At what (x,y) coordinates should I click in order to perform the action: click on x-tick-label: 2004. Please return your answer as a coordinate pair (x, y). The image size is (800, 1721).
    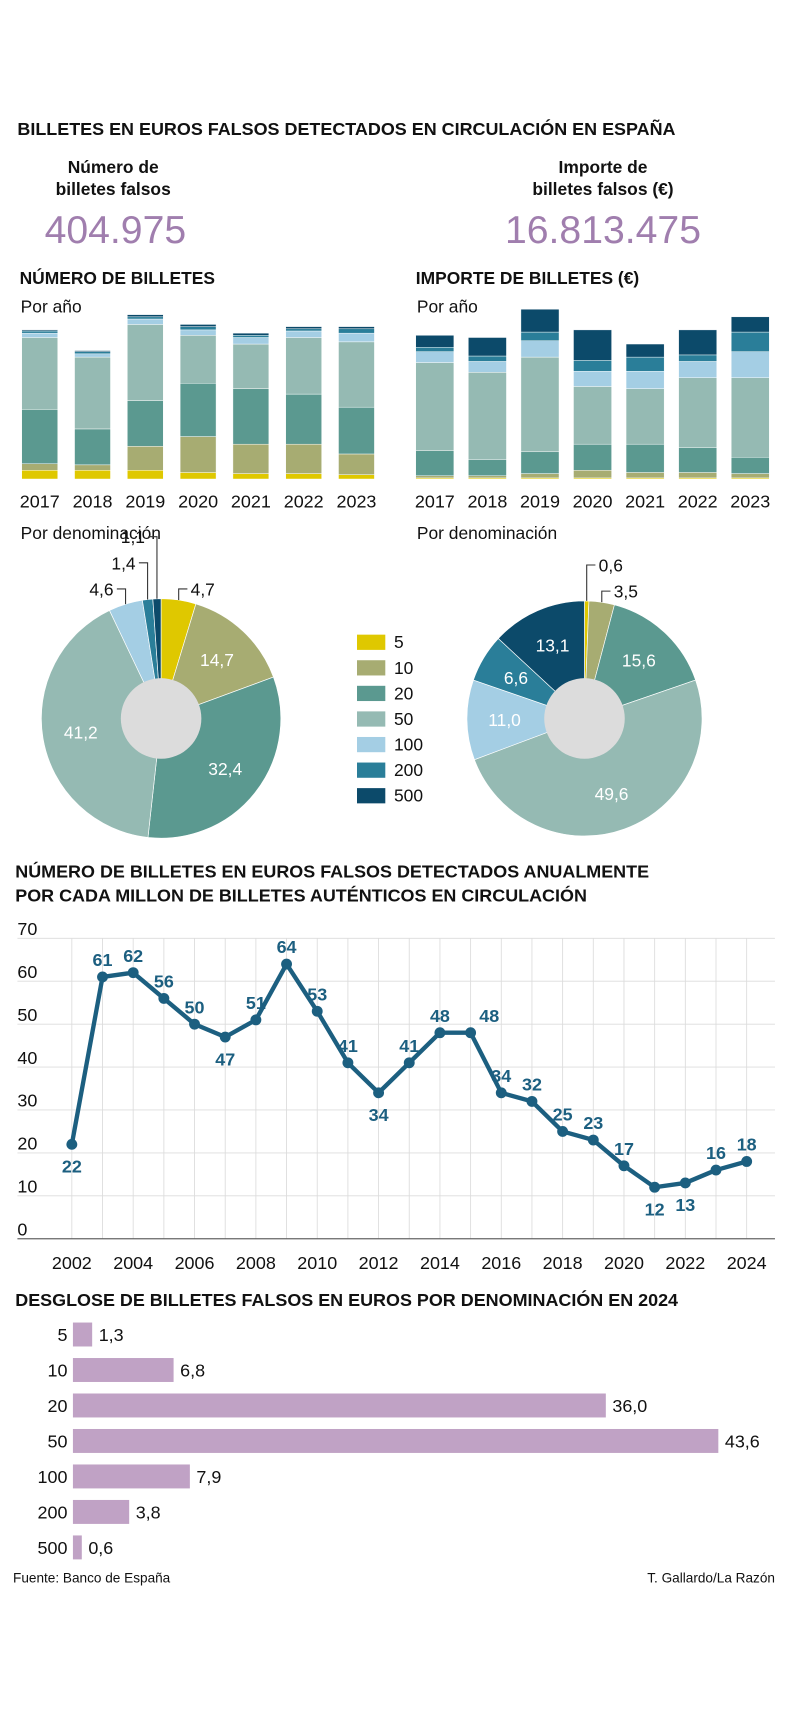
    Looking at the image, I should click on (133, 1263).